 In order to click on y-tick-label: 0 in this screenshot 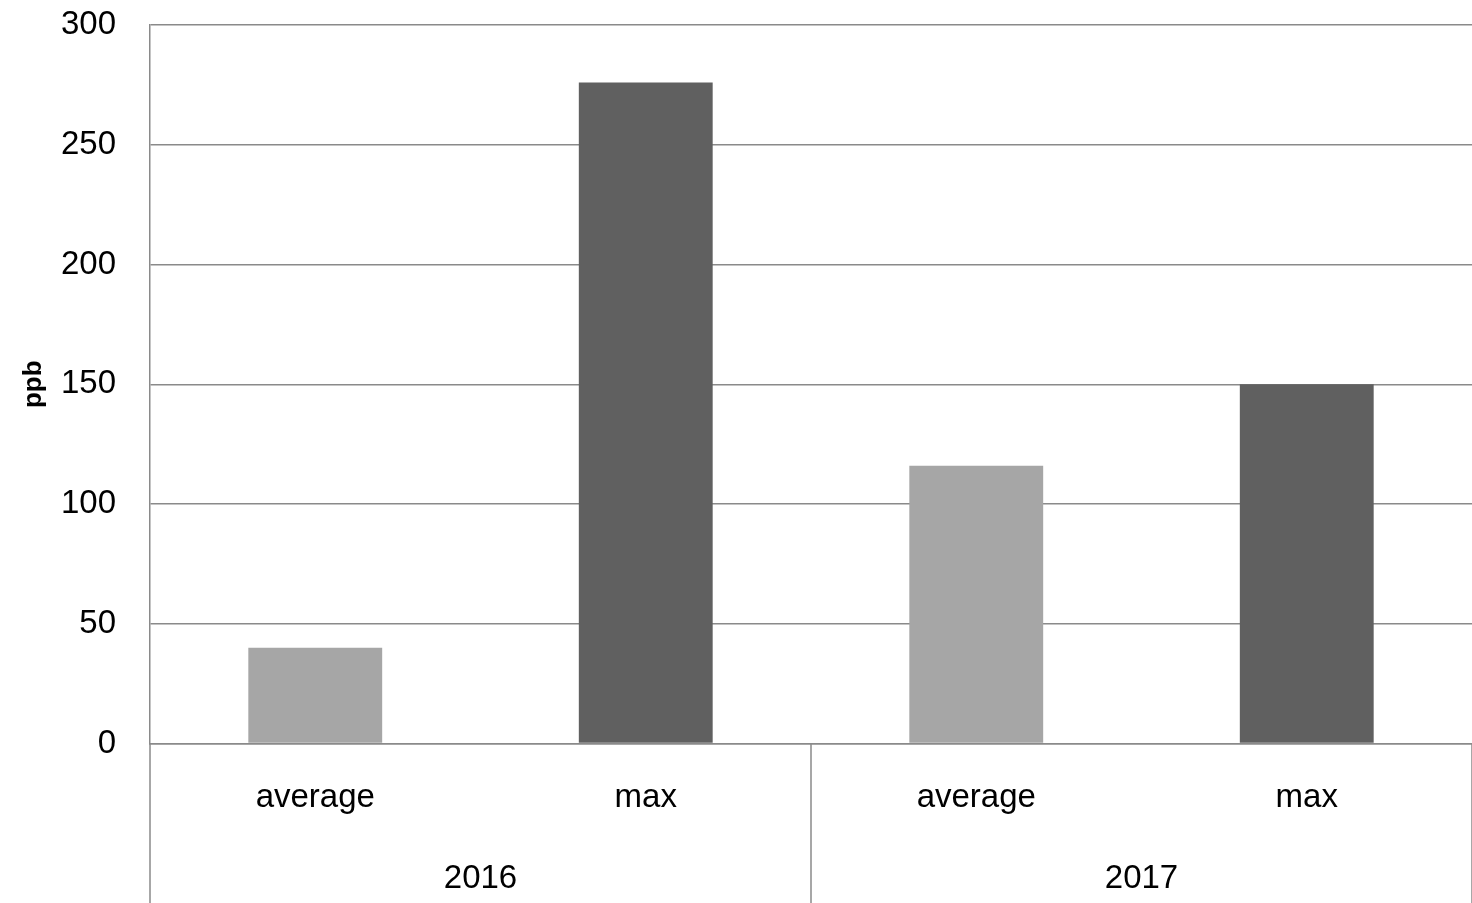, I will do `click(106, 741)`.